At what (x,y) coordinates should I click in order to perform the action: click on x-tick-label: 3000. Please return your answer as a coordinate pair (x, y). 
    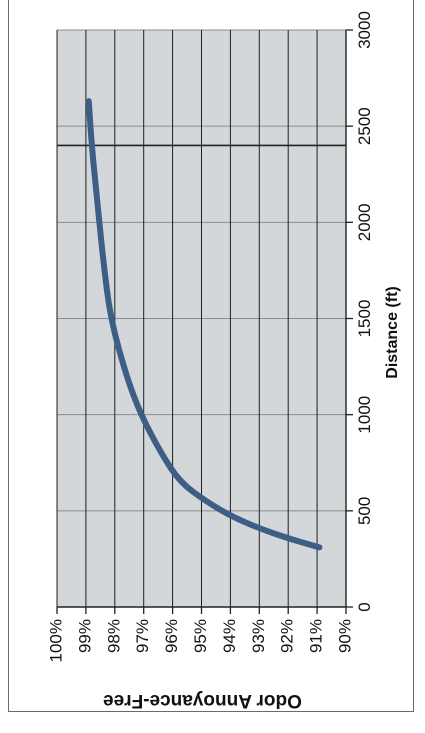
    Looking at the image, I should click on (364, 30).